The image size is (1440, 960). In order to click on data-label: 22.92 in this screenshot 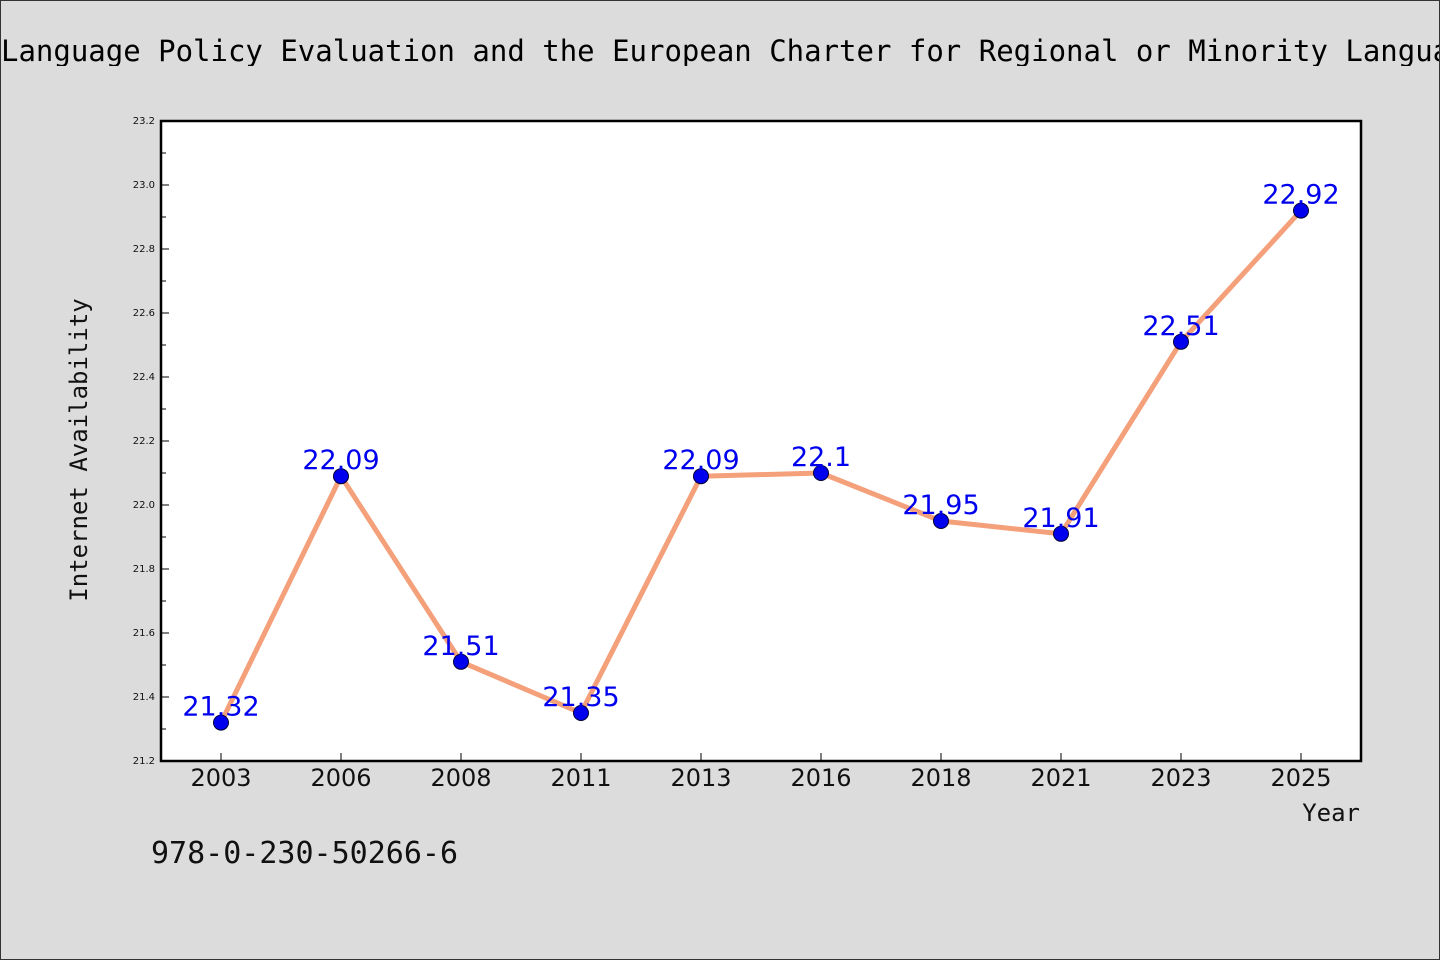, I will do `click(1300, 195)`.